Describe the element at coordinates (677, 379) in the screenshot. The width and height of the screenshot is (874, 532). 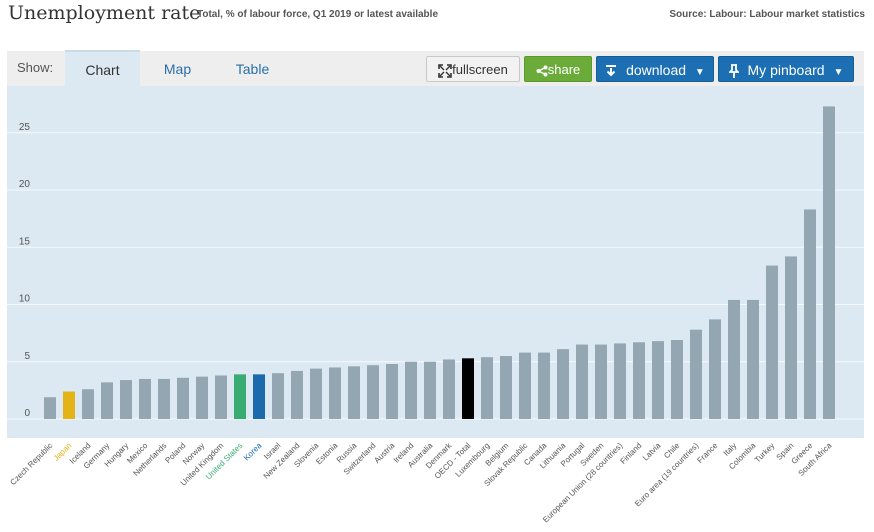
I see `bar-chile` at that location.